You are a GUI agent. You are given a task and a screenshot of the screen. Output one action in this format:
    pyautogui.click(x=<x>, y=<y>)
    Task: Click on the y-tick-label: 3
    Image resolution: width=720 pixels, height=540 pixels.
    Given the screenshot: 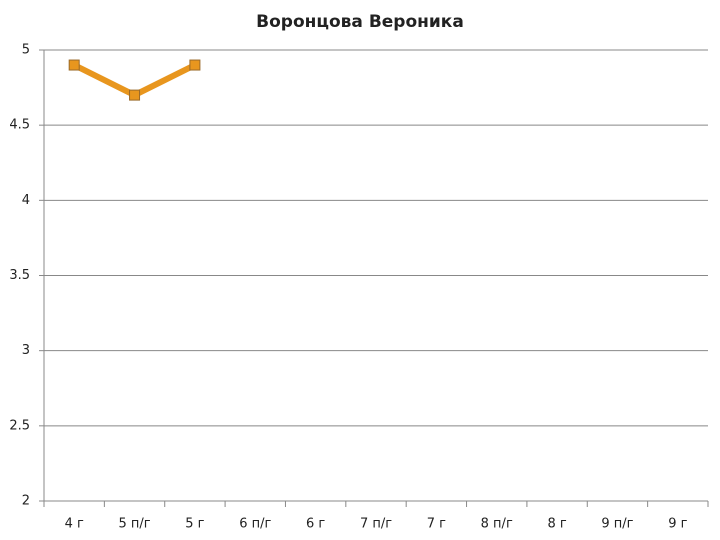 What is the action you would take?
    pyautogui.click(x=26, y=350)
    